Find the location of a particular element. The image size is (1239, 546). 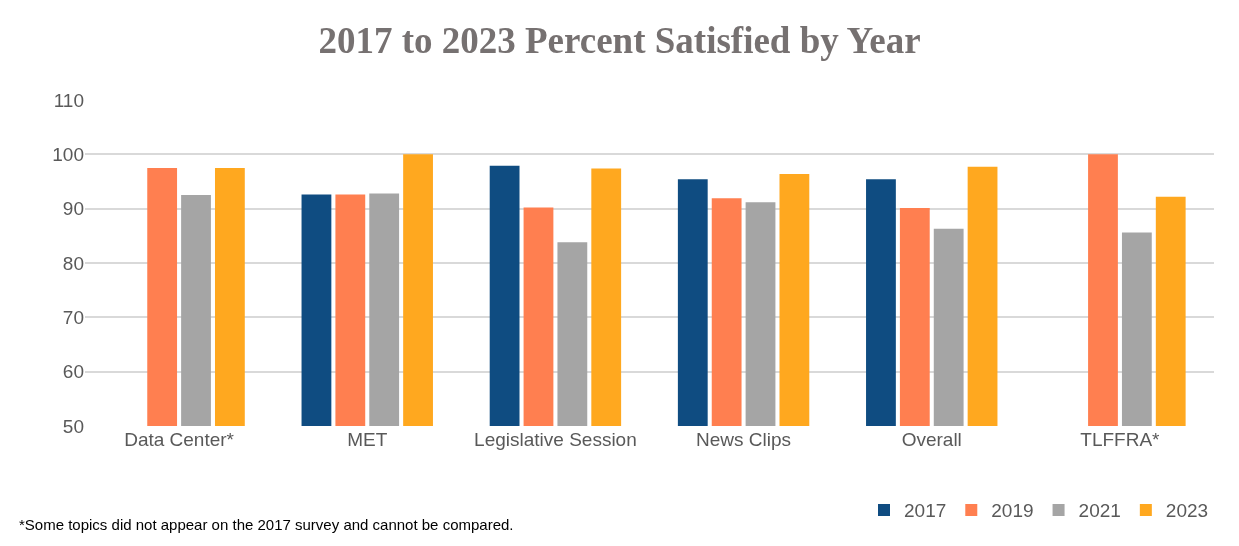

y-tick-label: 80 is located at coordinates (73, 263).